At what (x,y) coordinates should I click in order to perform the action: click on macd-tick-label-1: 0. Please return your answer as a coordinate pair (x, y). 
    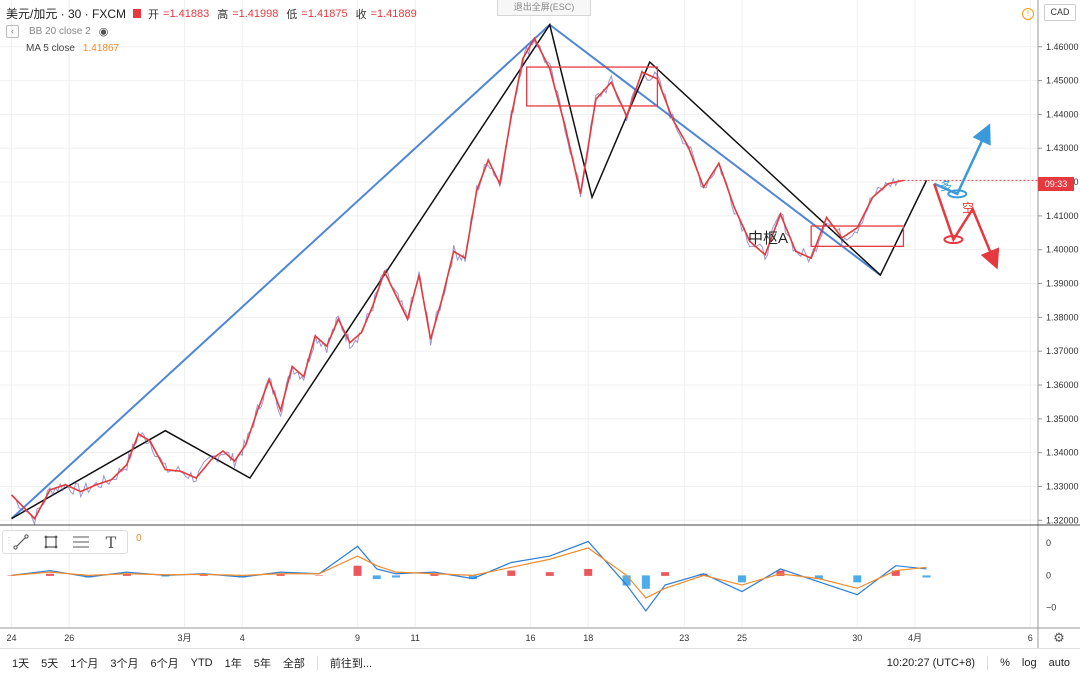
    Looking at the image, I should click on (1048, 575).